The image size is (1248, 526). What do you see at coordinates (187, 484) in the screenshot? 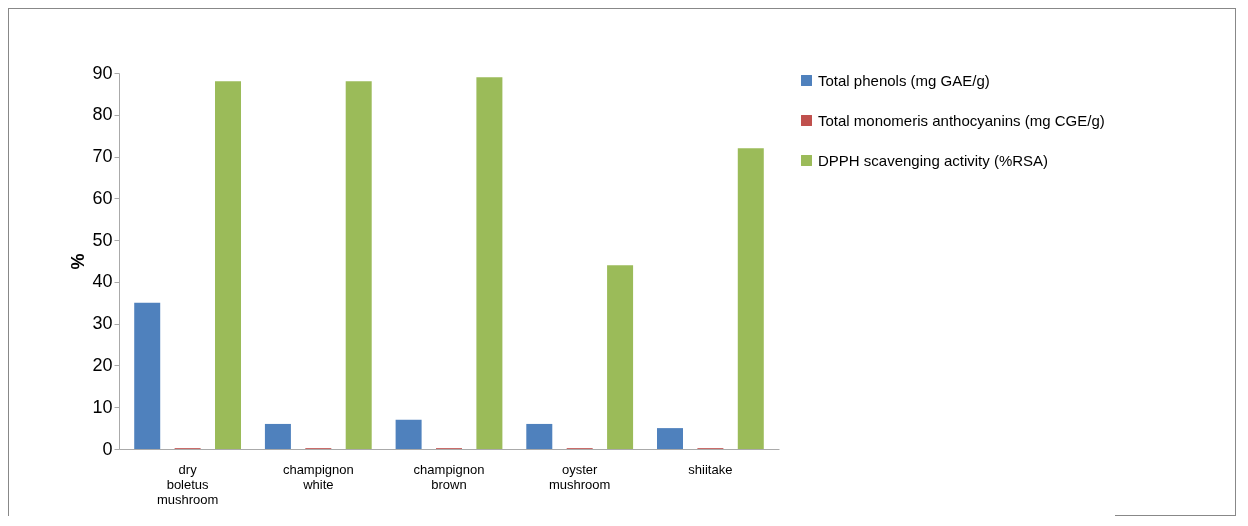
I see `x-tick-label: dry boletus mushroom` at bounding box center [187, 484].